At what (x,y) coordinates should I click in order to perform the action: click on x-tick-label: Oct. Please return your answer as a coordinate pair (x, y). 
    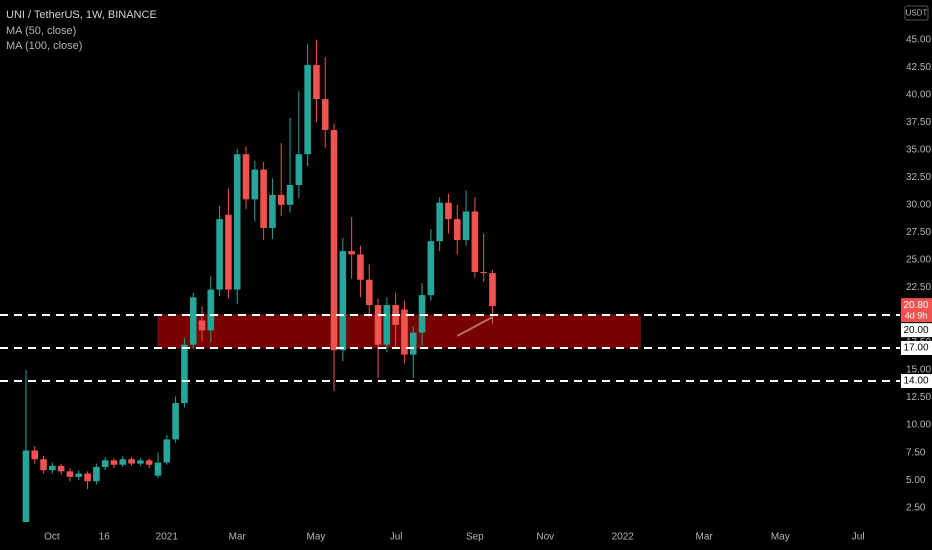
    Looking at the image, I should click on (52, 537).